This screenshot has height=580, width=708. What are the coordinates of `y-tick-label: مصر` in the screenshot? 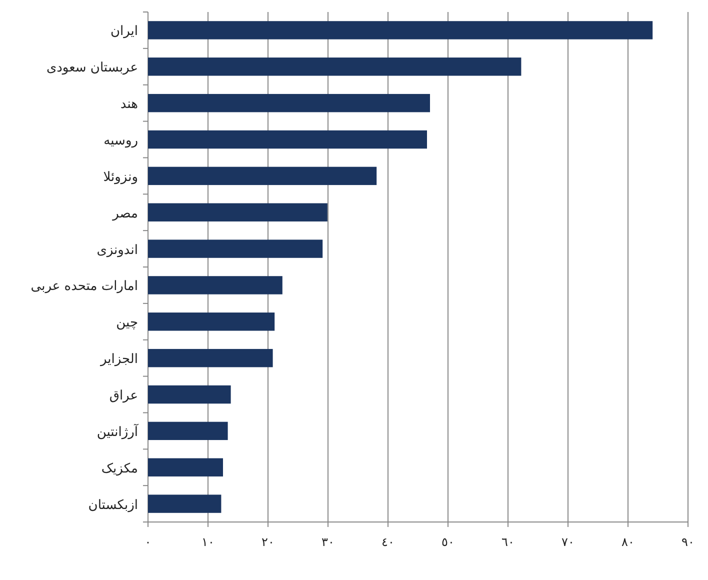 It's located at (125, 214).